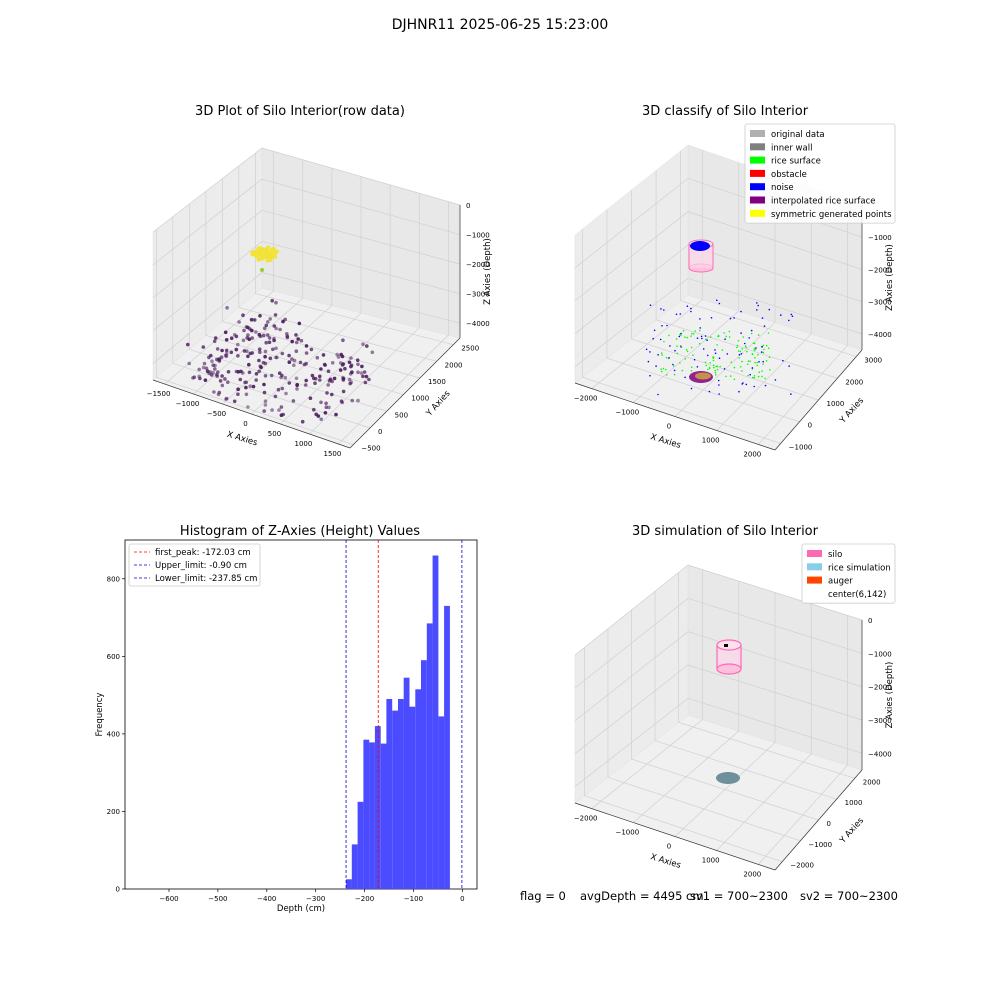  I want to click on simulation-y-tick-label: −2000, so click(802, 866).